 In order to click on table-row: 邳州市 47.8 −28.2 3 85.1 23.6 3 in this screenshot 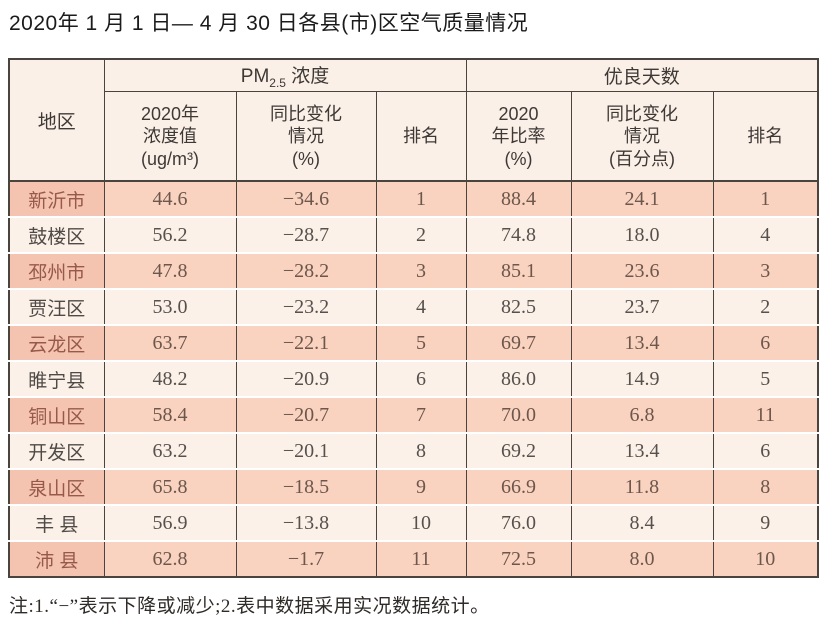, I will do `click(413, 272)`.